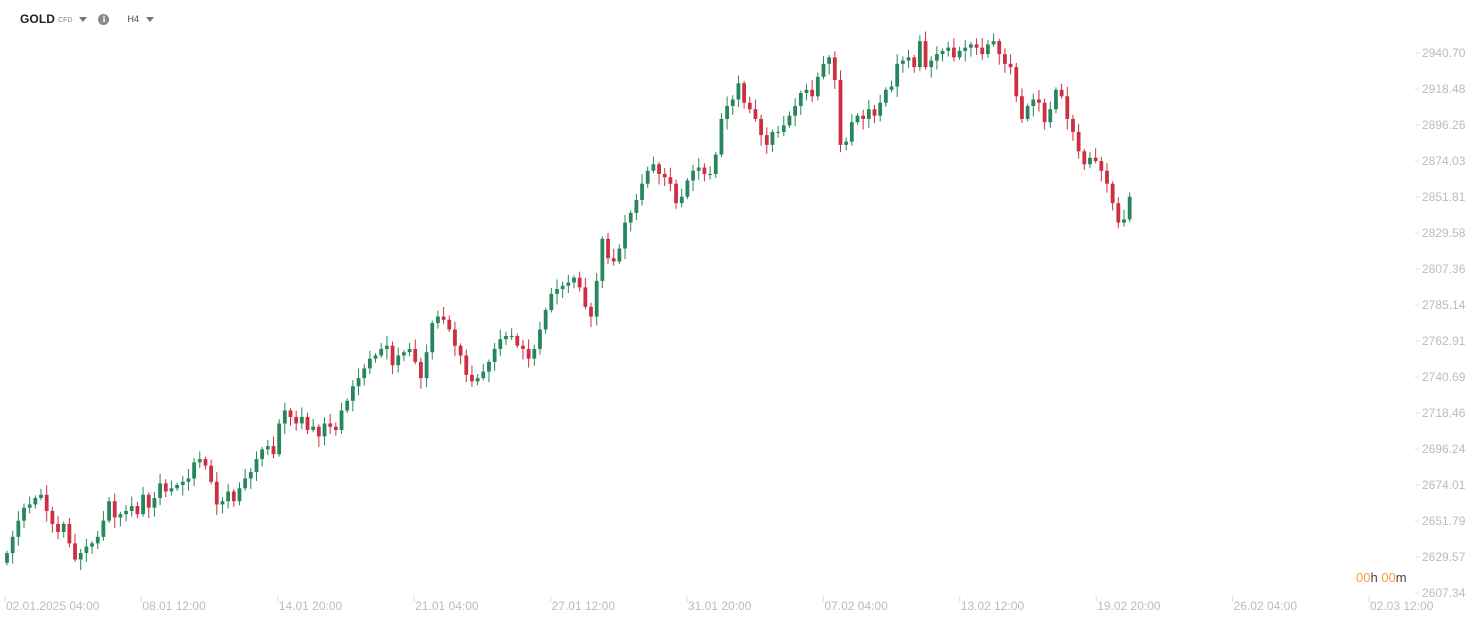 This screenshot has height=623, width=1482. I want to click on y-tick-label: 2718.46, so click(1444, 413).